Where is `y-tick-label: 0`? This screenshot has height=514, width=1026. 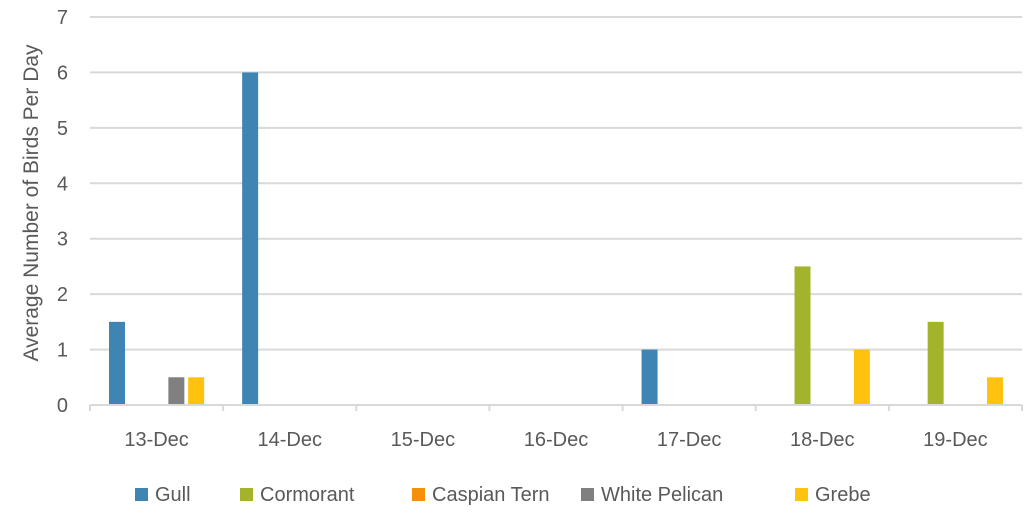
y-tick-label: 0 is located at coordinates (62, 406).